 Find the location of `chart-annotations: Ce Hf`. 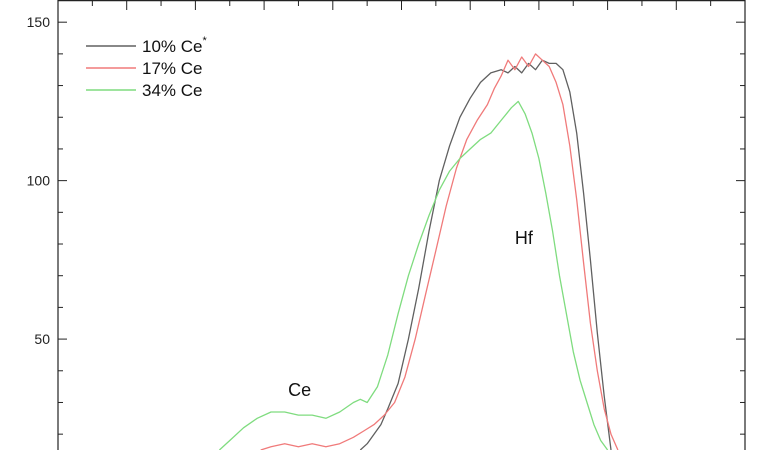

chart-annotations: Ce Hf is located at coordinates (411, 314).